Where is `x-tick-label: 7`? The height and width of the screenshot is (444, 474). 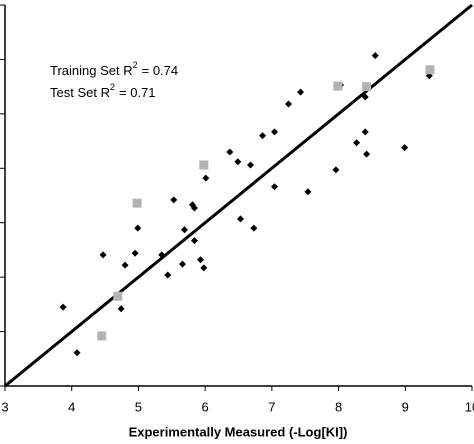 x-tick-label: 7 is located at coordinates (271, 406).